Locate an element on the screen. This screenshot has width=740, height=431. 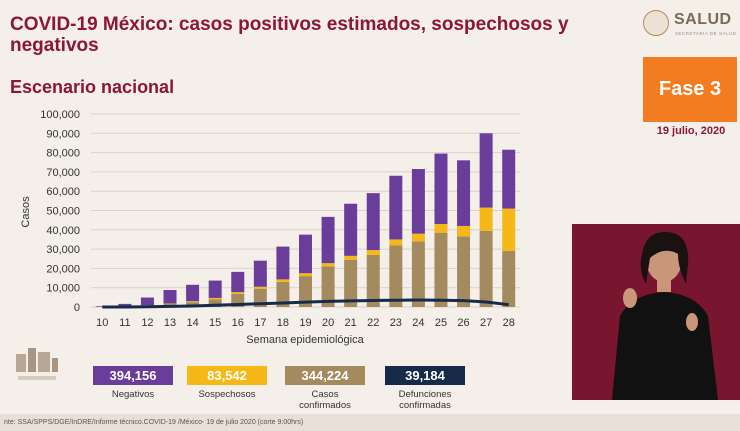
x-tick-label: 23 is located at coordinates (396, 323).